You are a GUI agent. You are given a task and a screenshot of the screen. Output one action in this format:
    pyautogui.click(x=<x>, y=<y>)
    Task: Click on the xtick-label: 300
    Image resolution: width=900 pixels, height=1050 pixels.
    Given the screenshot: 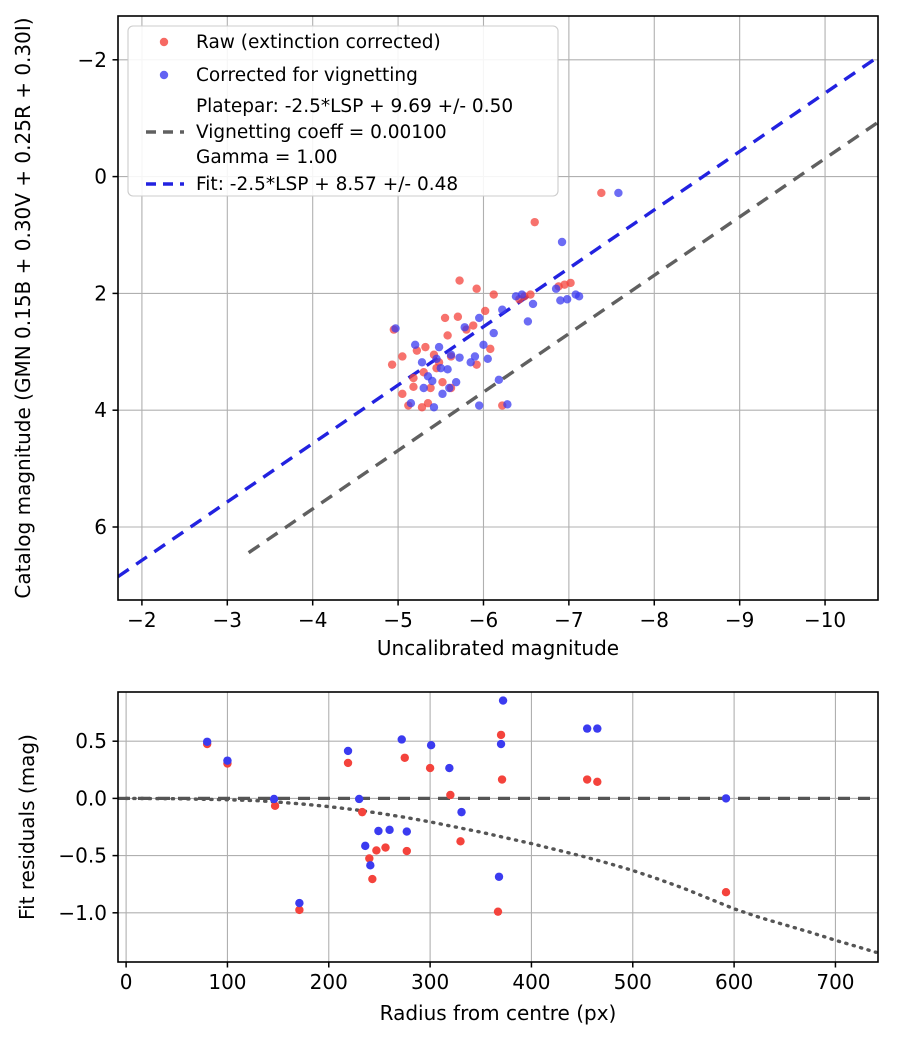 What is the action you would take?
    pyautogui.click(x=430, y=982)
    